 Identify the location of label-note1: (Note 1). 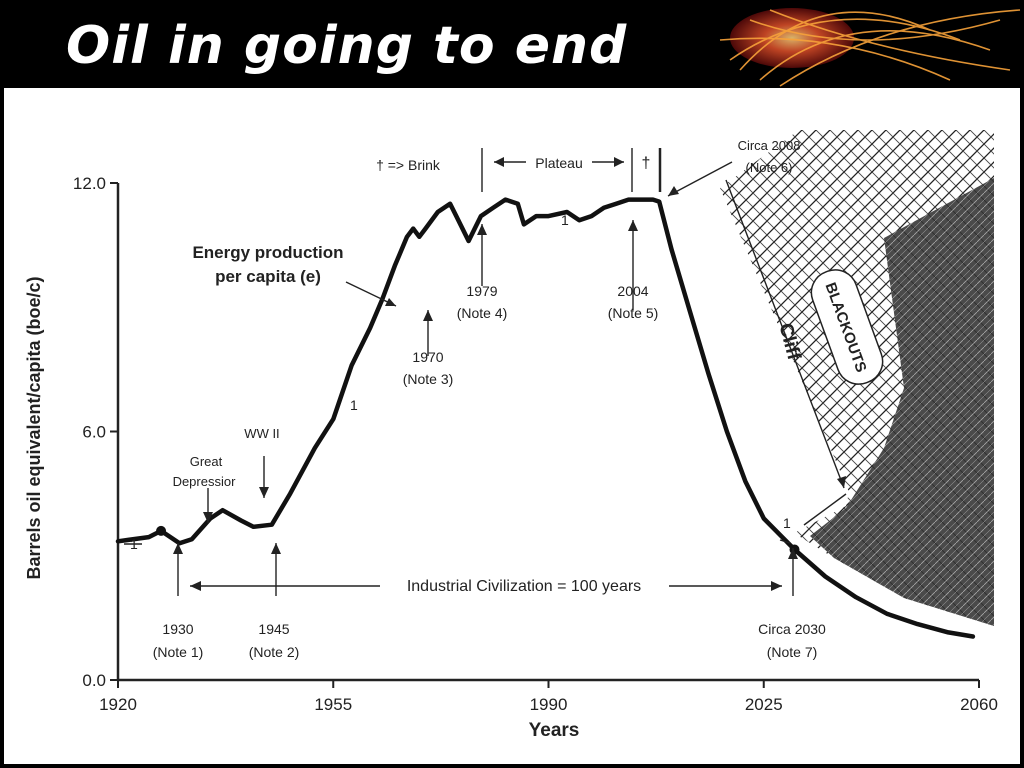
(178, 652).